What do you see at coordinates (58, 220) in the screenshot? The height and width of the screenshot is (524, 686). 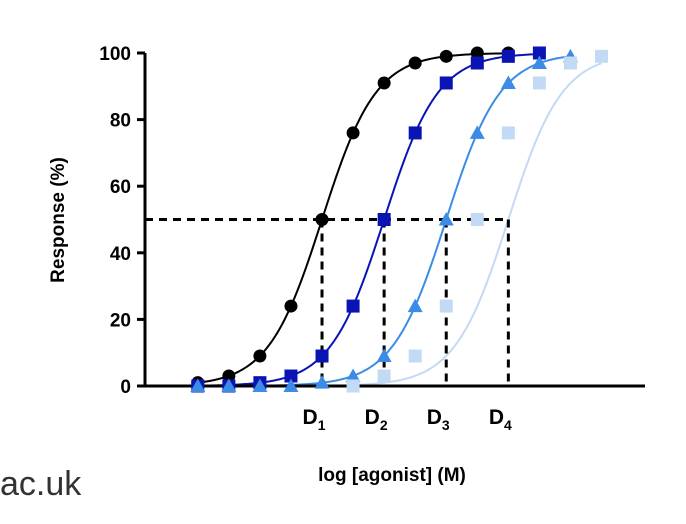 I see `y-axis-title: Response (%)` at bounding box center [58, 220].